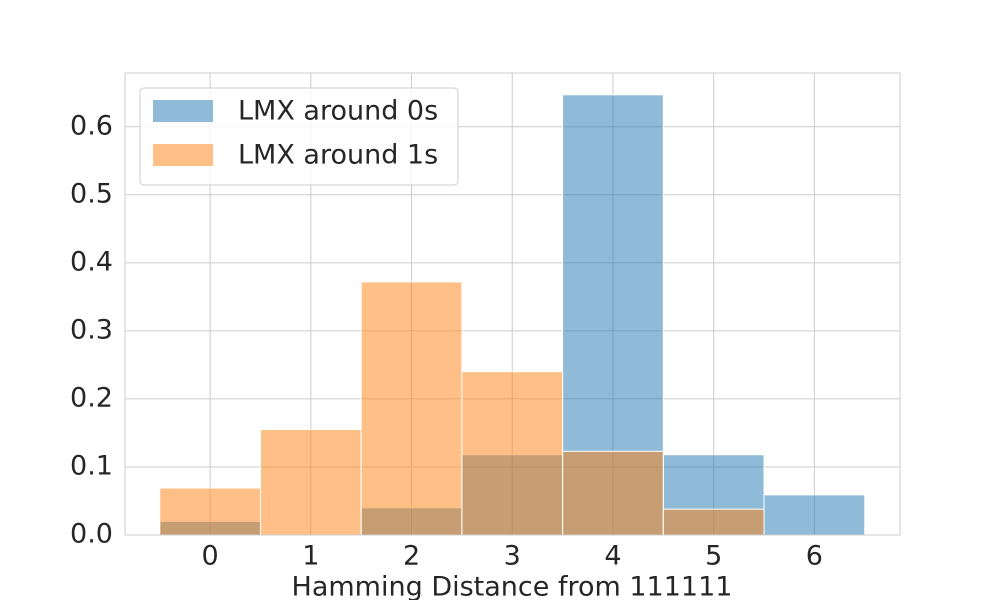 The image size is (1000, 600). I want to click on legend-label: LMX around 1s, so click(338, 155).